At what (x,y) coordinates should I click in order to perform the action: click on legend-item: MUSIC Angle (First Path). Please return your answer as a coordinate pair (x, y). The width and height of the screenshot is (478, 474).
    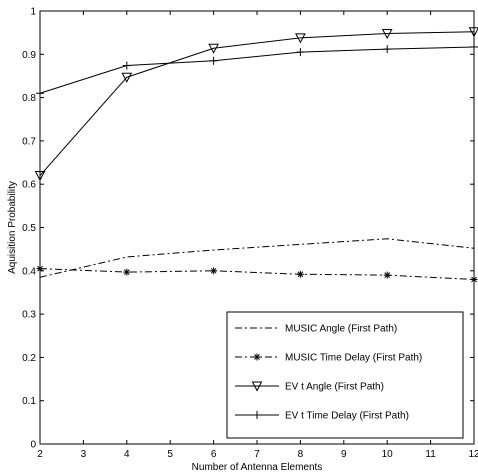
    Looking at the image, I should click on (316, 329).